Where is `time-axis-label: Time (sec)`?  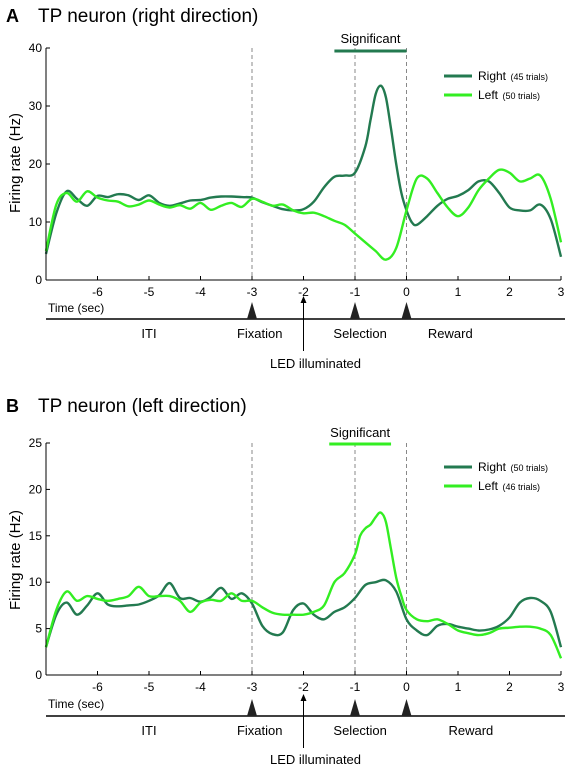 time-axis-label: Time (sec) is located at coordinates (76, 704).